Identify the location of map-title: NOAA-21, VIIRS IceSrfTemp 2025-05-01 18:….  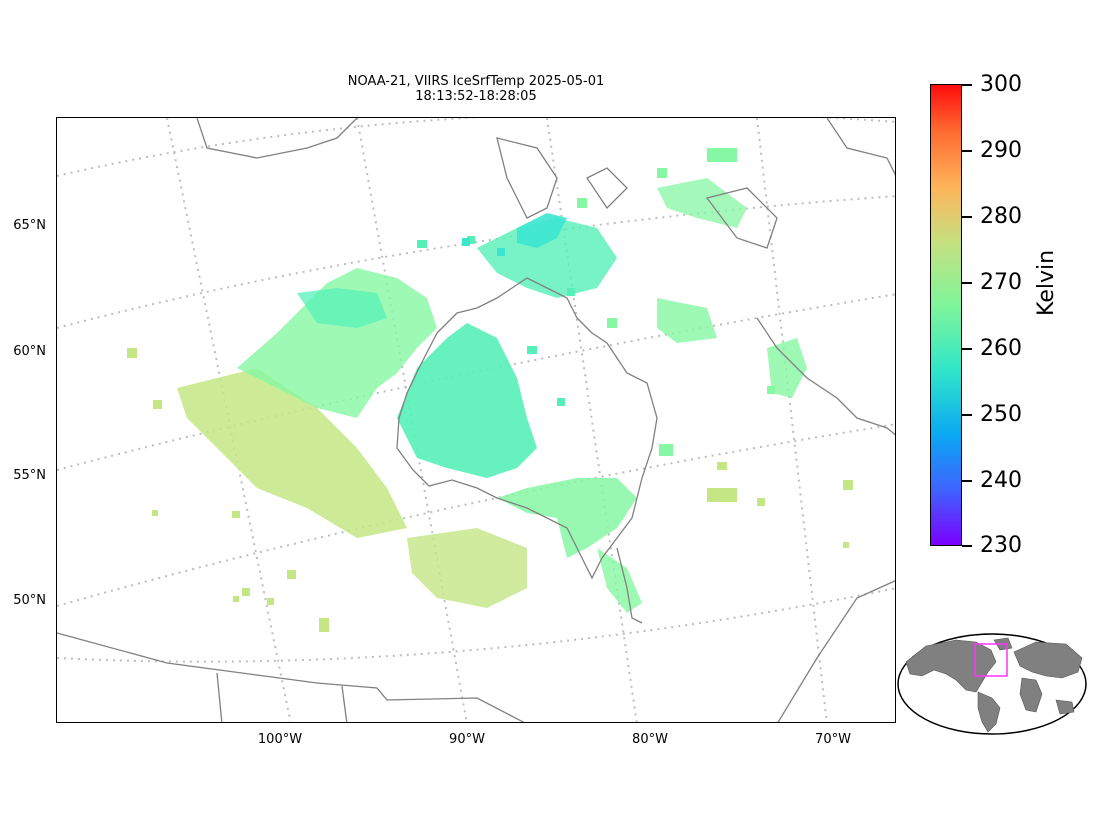
(476, 89).